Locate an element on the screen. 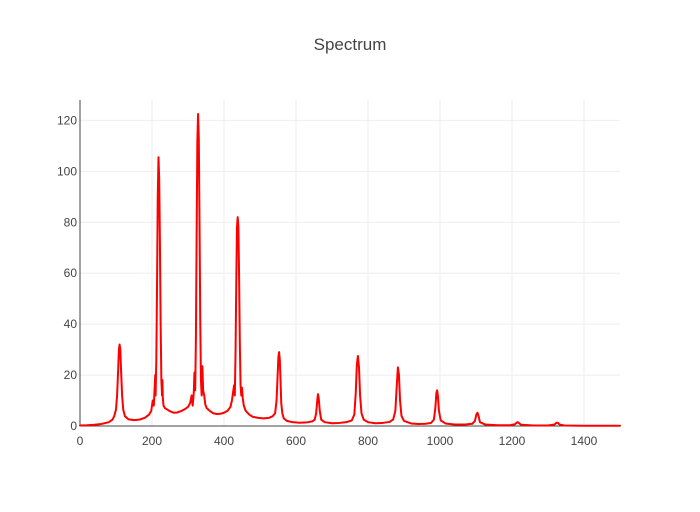  y-tick-label: 20 is located at coordinates (71, 375).